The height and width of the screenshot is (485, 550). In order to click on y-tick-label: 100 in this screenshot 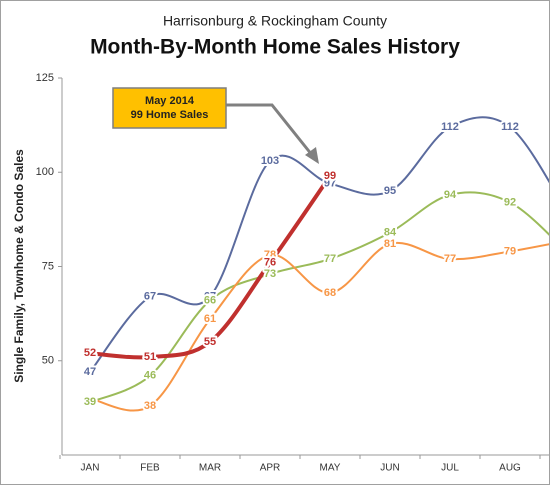, I will do `click(45, 172)`.